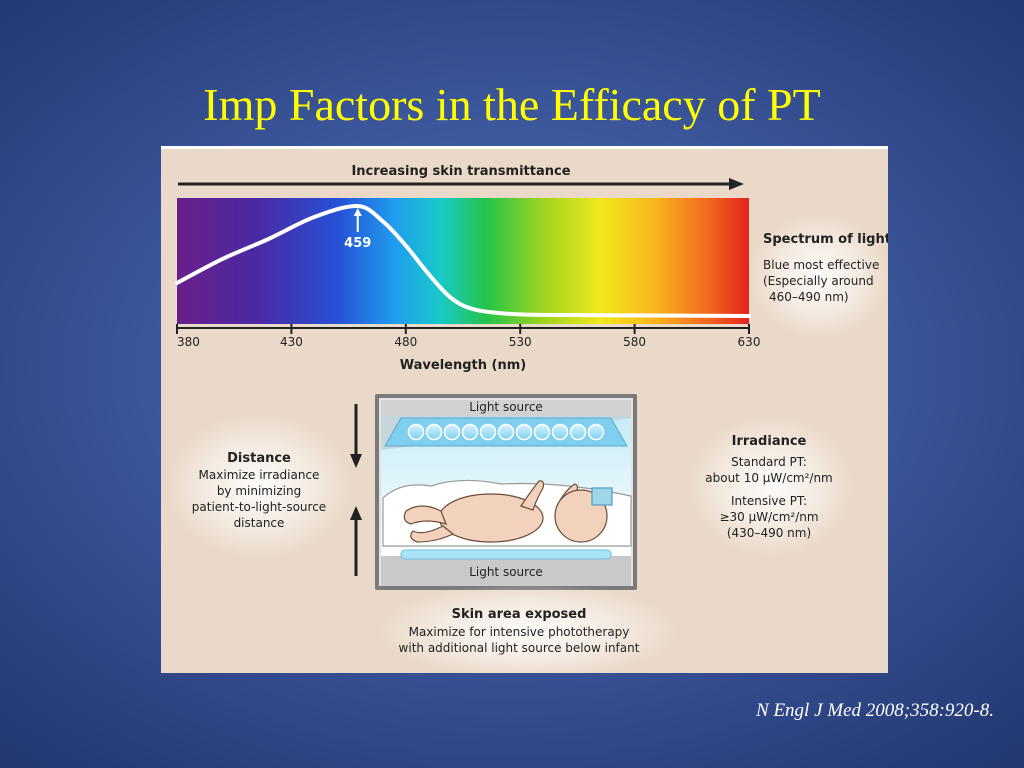 Image resolution: width=1024 pixels, height=768 pixels. I want to click on spectrum-note-glow, so click(819, 276).